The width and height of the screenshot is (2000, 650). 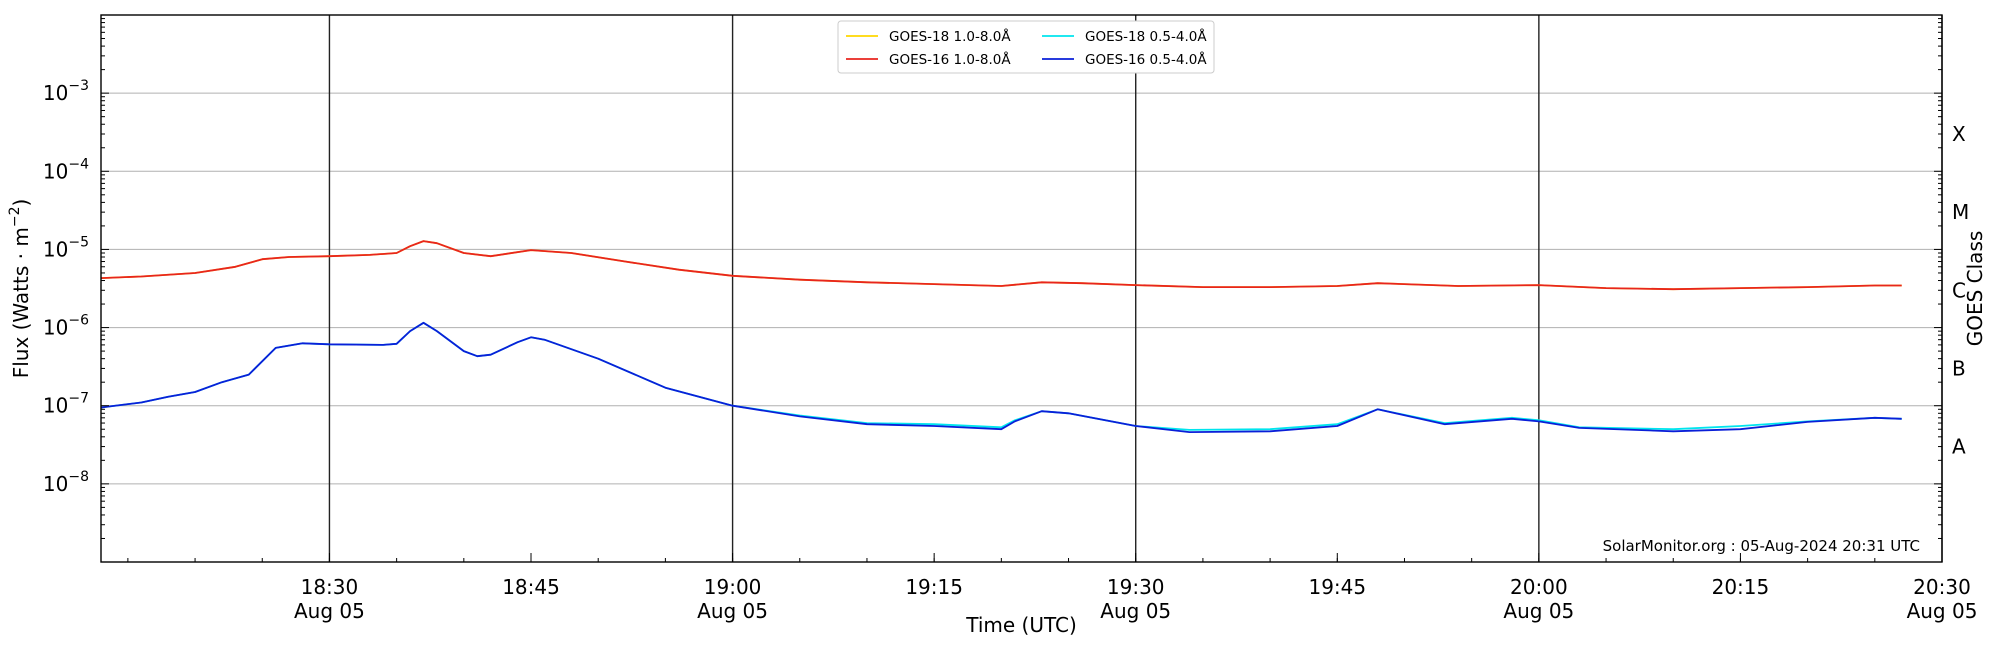 I want to click on x-tick-label: 19:15, so click(x=934, y=587).